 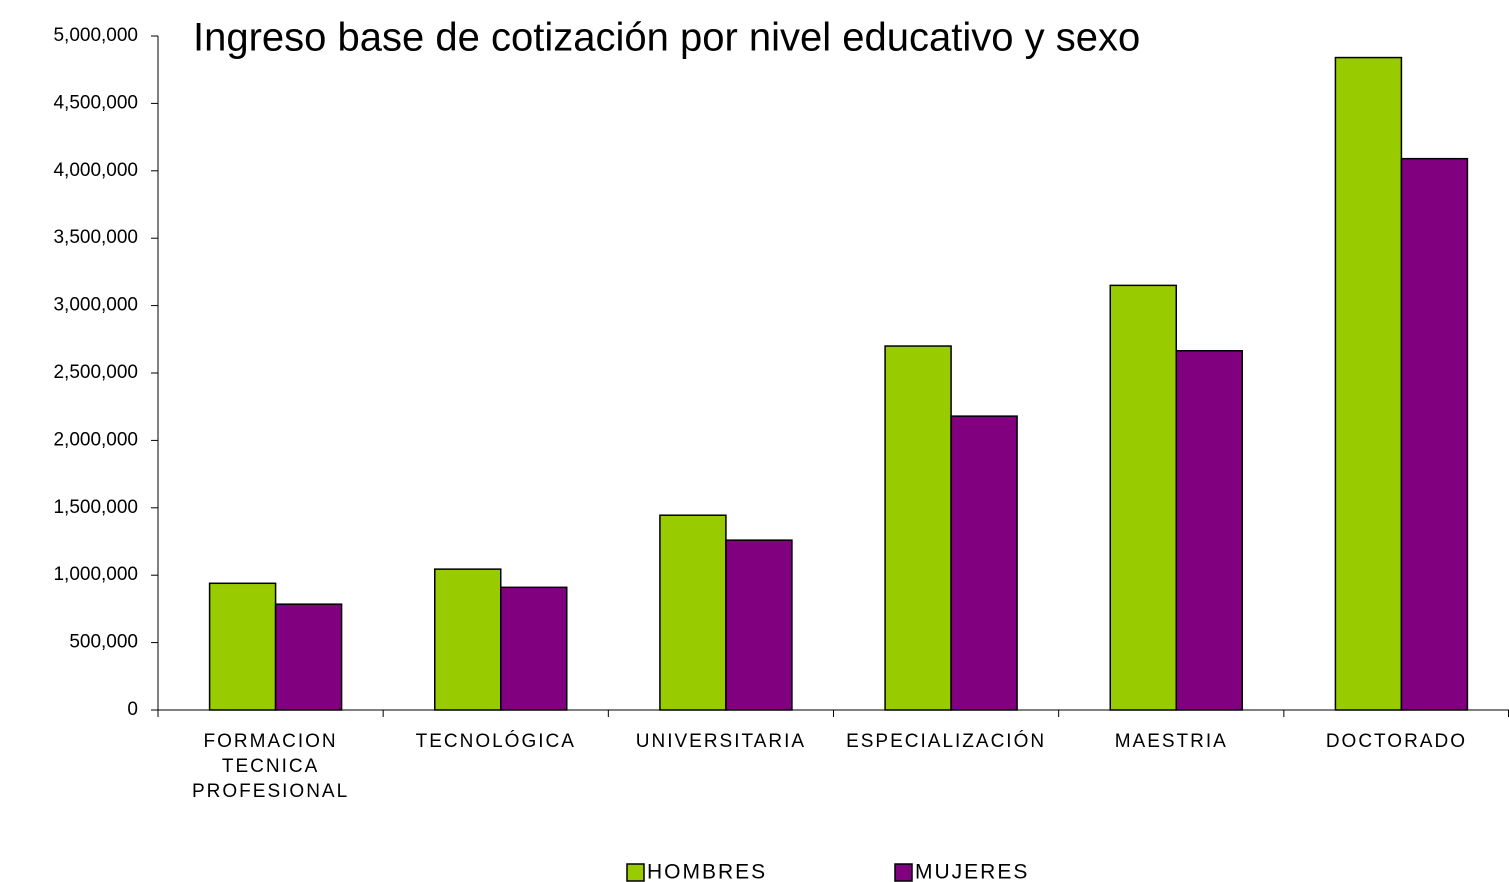 What do you see at coordinates (132, 709) in the screenshot?
I see `y-tick-label: 0` at bounding box center [132, 709].